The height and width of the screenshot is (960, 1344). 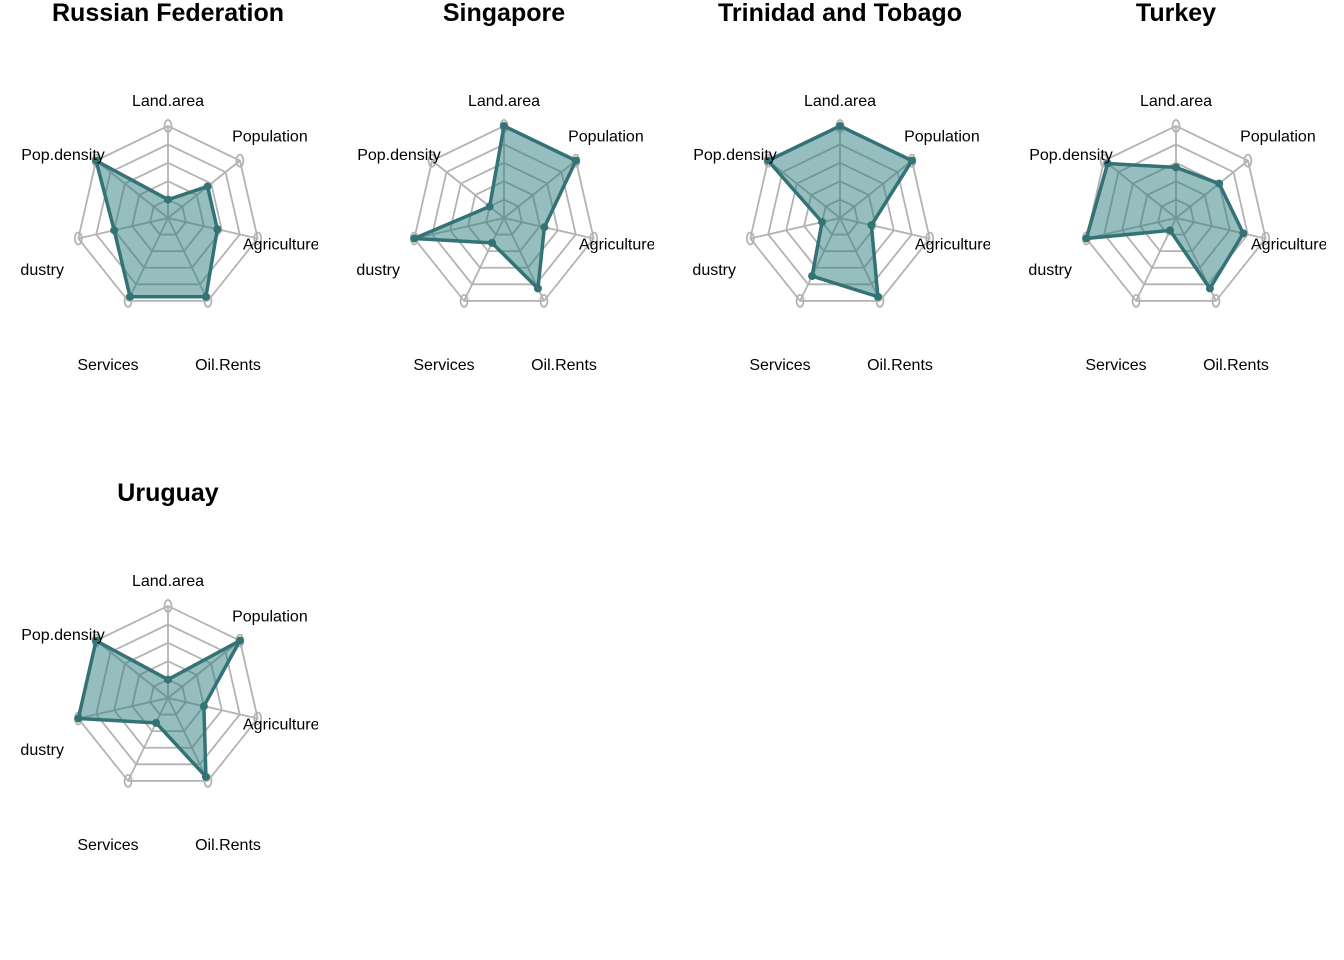 I want to click on panel-title: Russian Federation, so click(x=168, y=13).